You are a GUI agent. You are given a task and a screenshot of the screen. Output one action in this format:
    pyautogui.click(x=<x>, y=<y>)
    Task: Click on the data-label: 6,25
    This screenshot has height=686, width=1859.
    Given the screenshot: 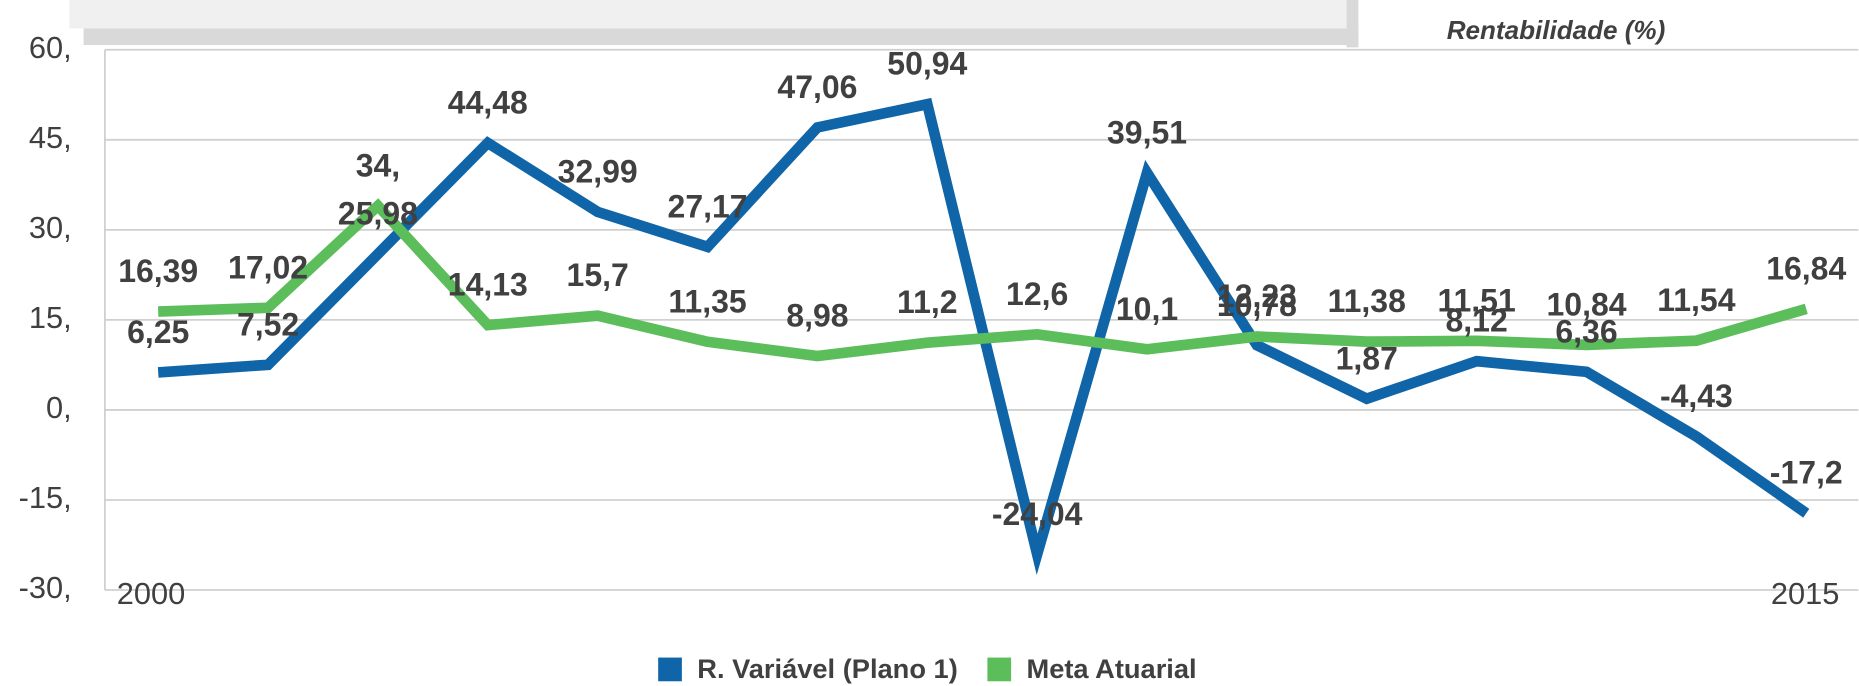 What is the action you would take?
    pyautogui.click(x=158, y=332)
    